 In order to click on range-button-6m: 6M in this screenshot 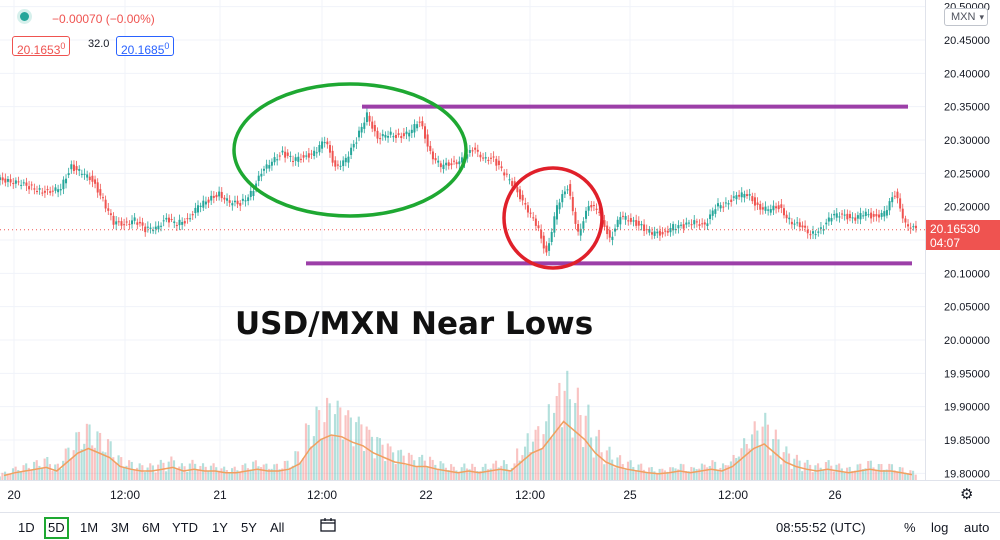, I will do `click(151, 527)`.